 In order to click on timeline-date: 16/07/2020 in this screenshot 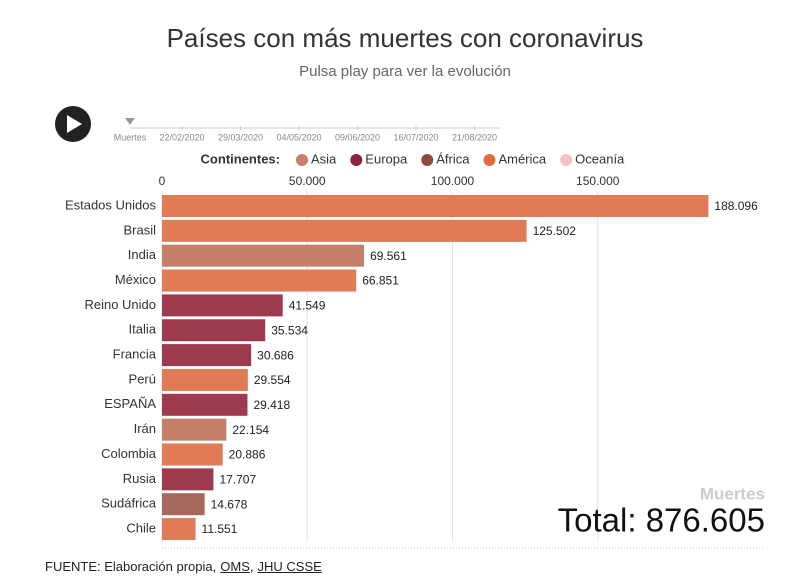, I will do `click(415, 137)`.